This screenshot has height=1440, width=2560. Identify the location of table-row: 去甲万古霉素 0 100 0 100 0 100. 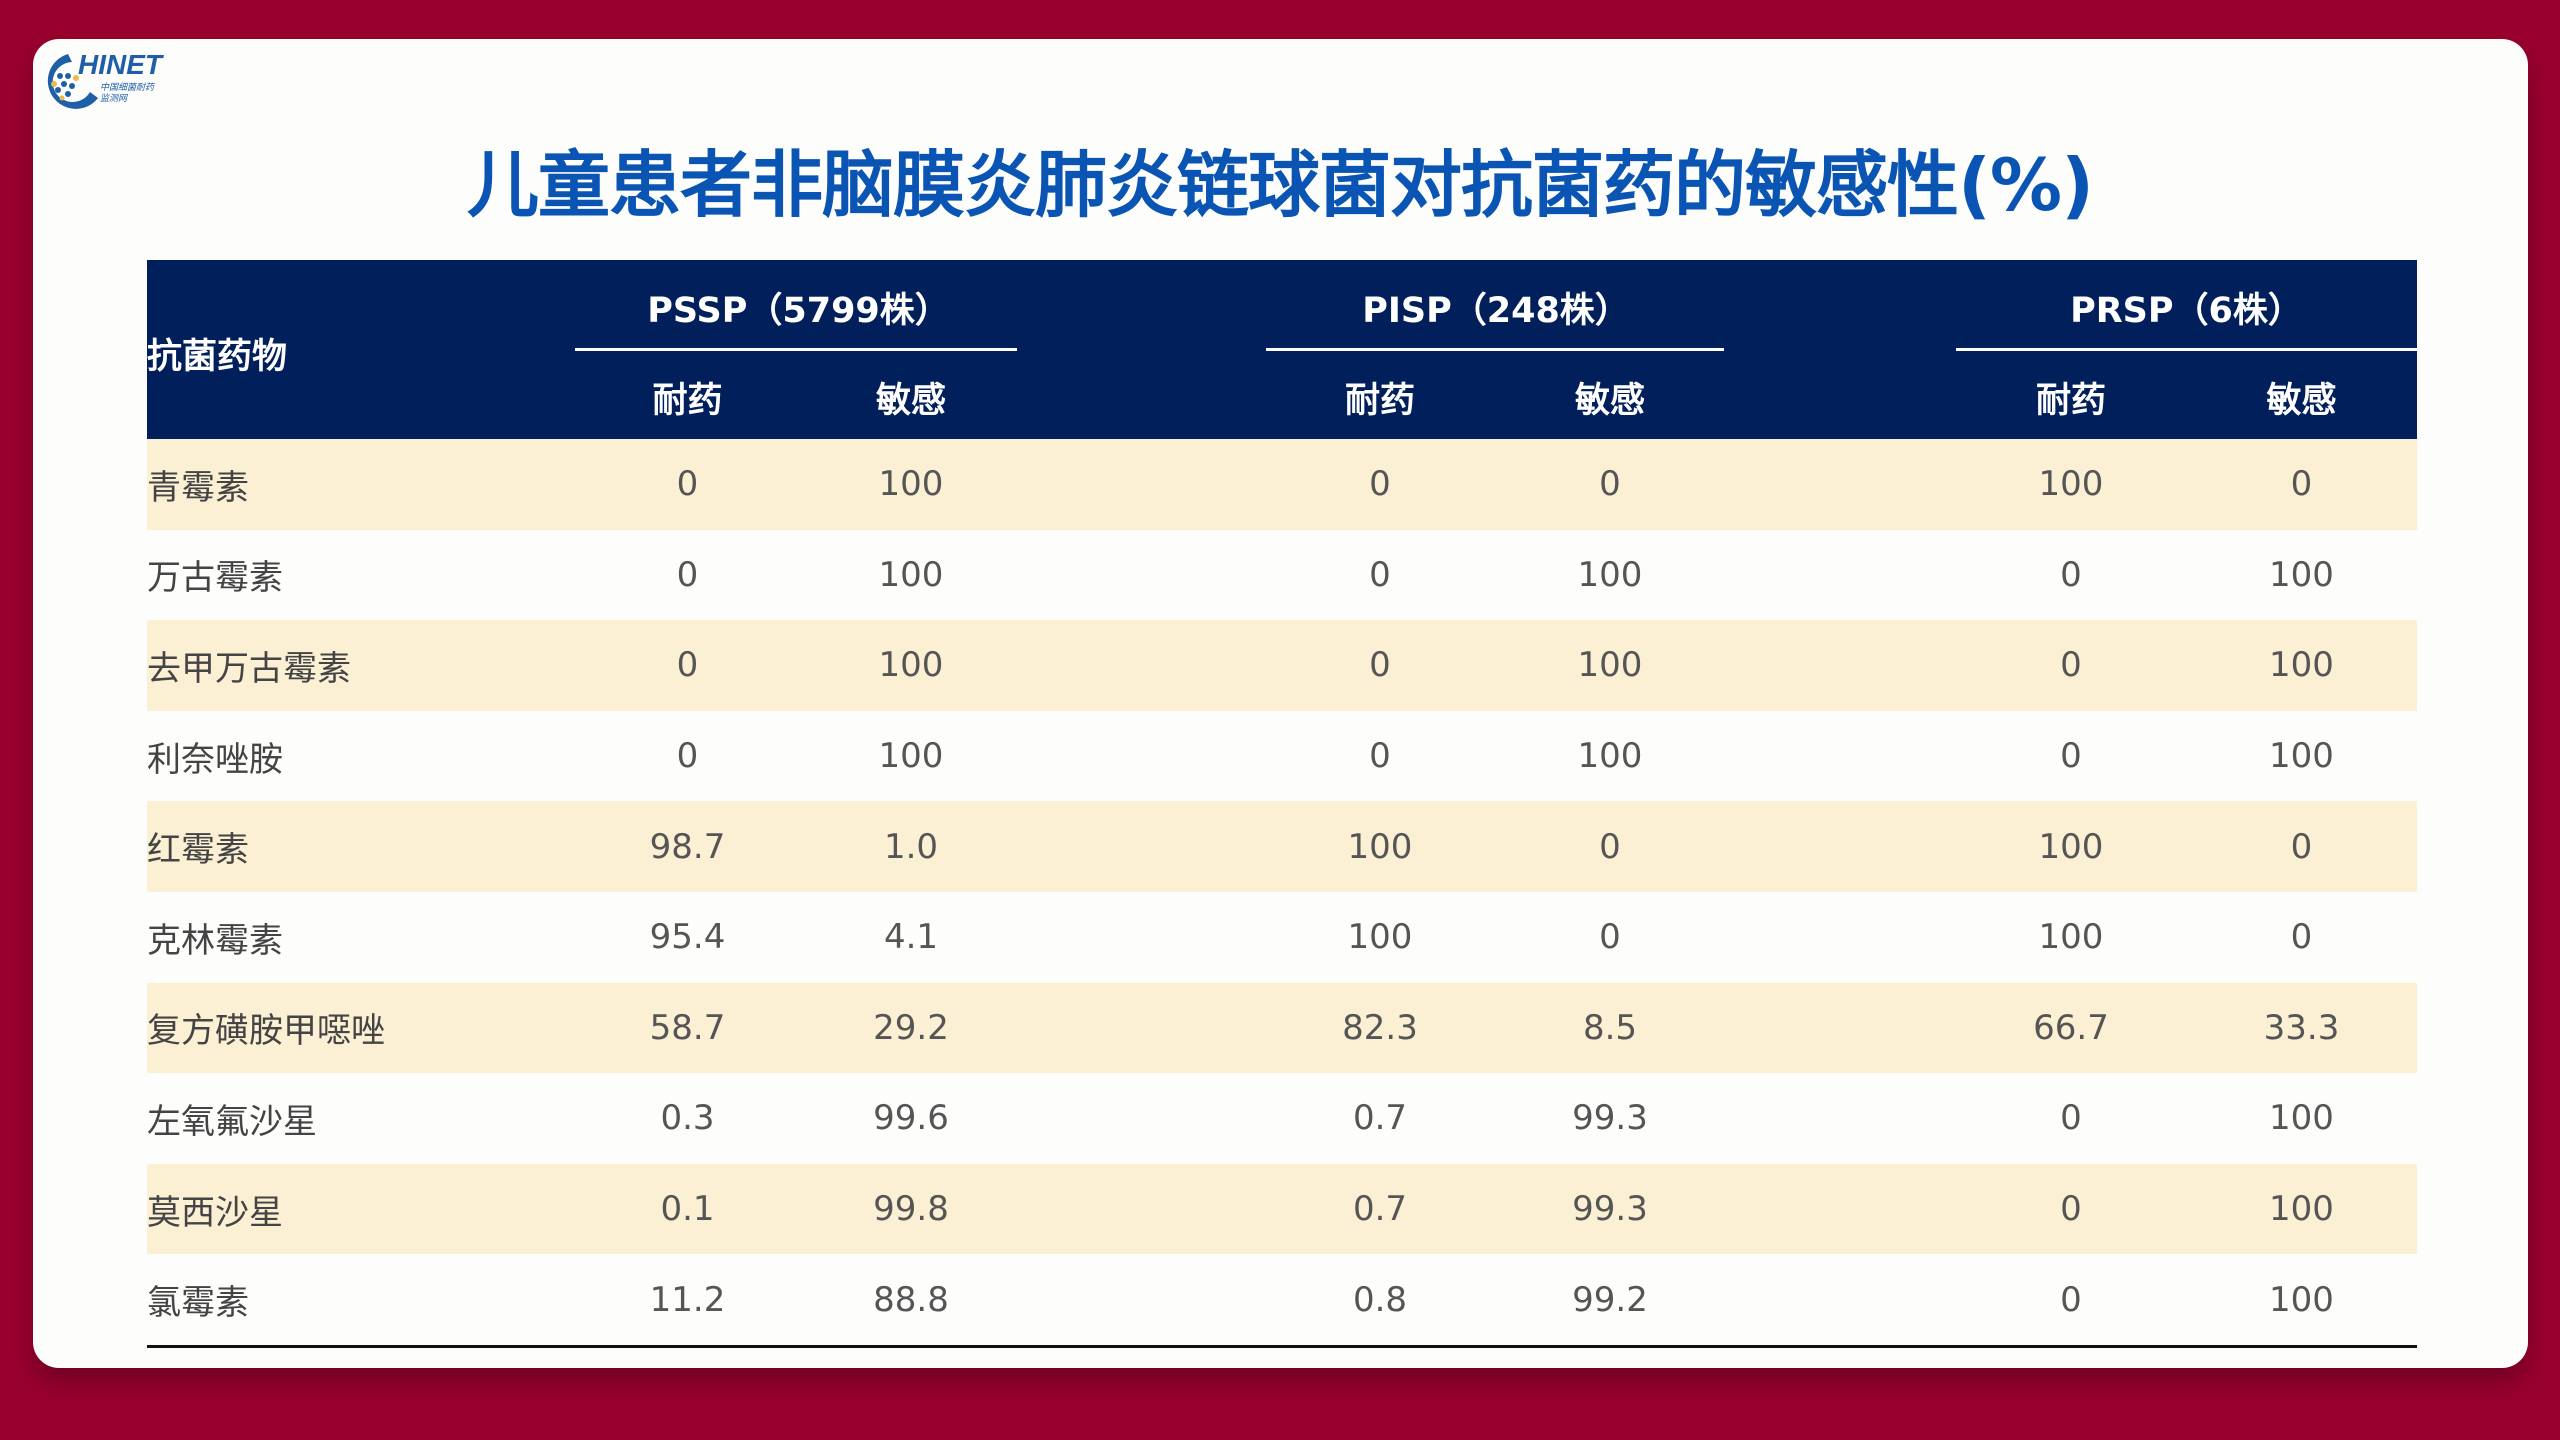
(1282, 665).